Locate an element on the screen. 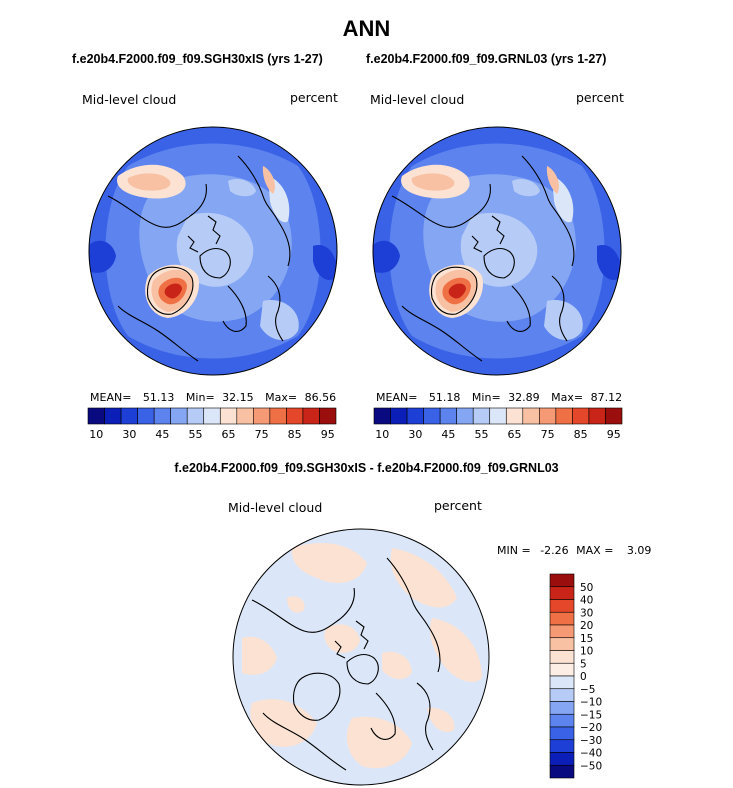 The width and height of the screenshot is (733, 788). diff-colorbar-tick-label: 20 is located at coordinates (586, 626).